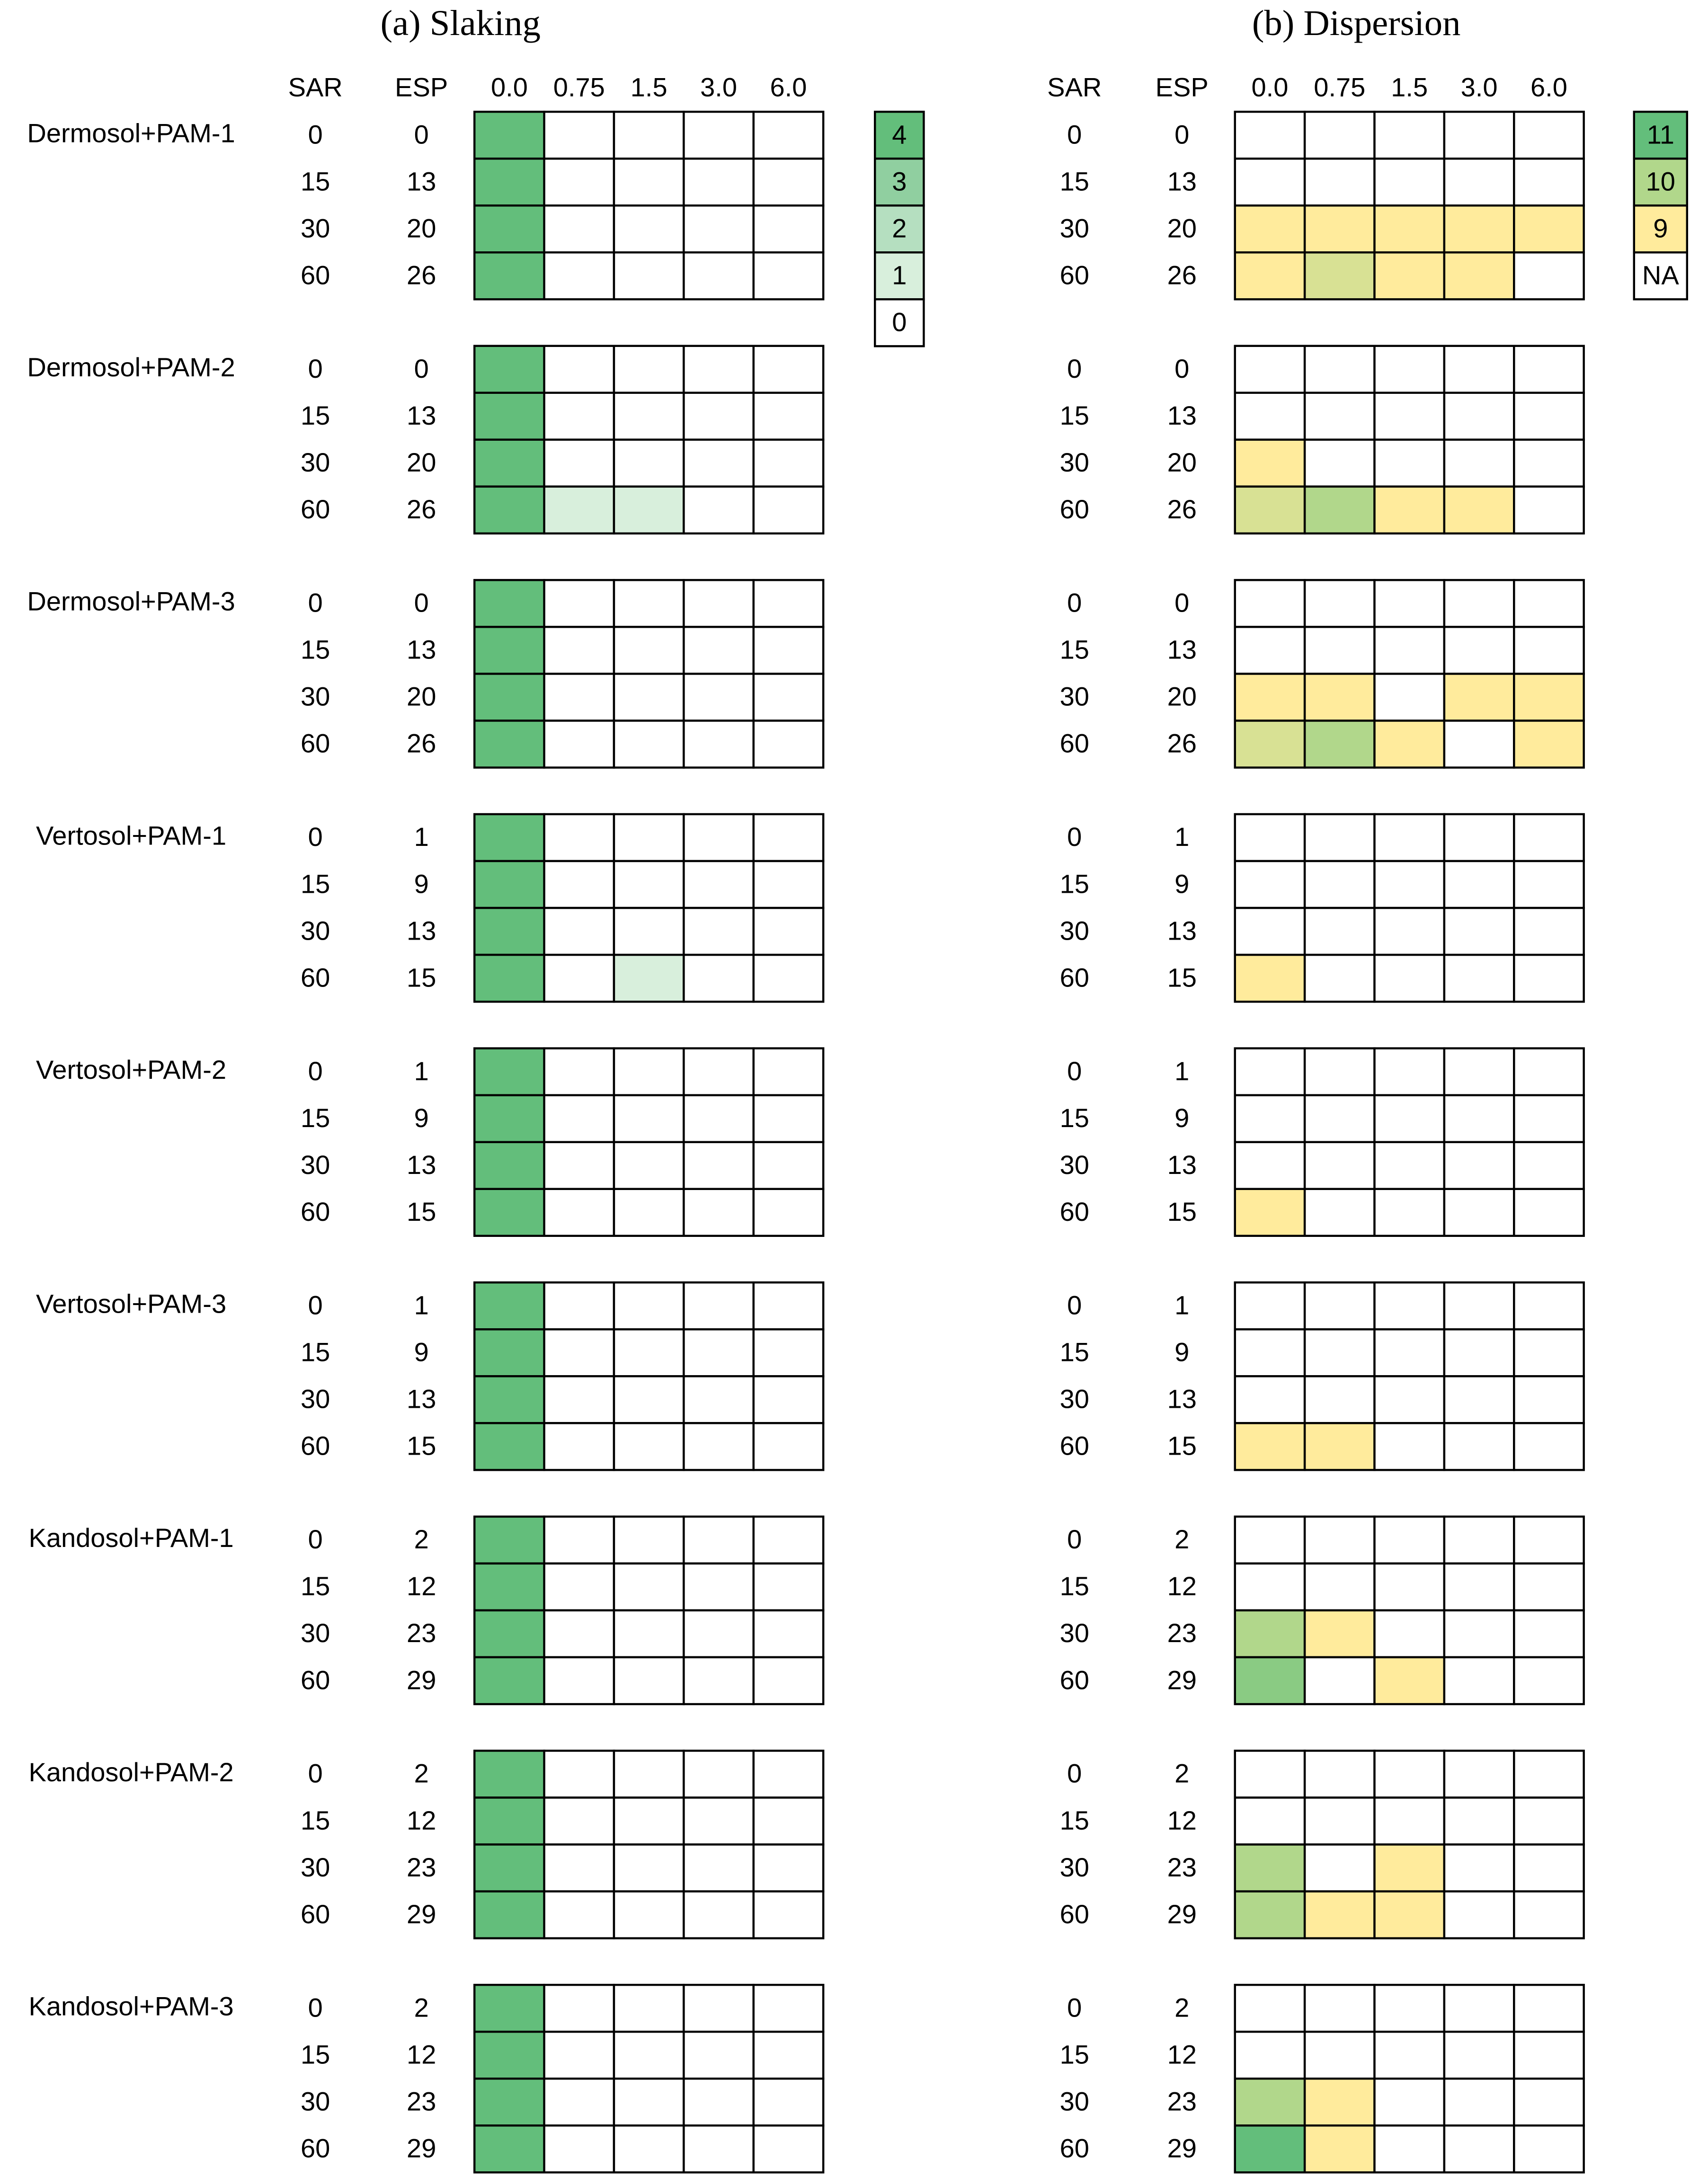 This screenshot has height=2177, width=1708. What do you see at coordinates (131, 601) in the screenshot?
I see `group-label: Dermosol+PAM-3` at bounding box center [131, 601].